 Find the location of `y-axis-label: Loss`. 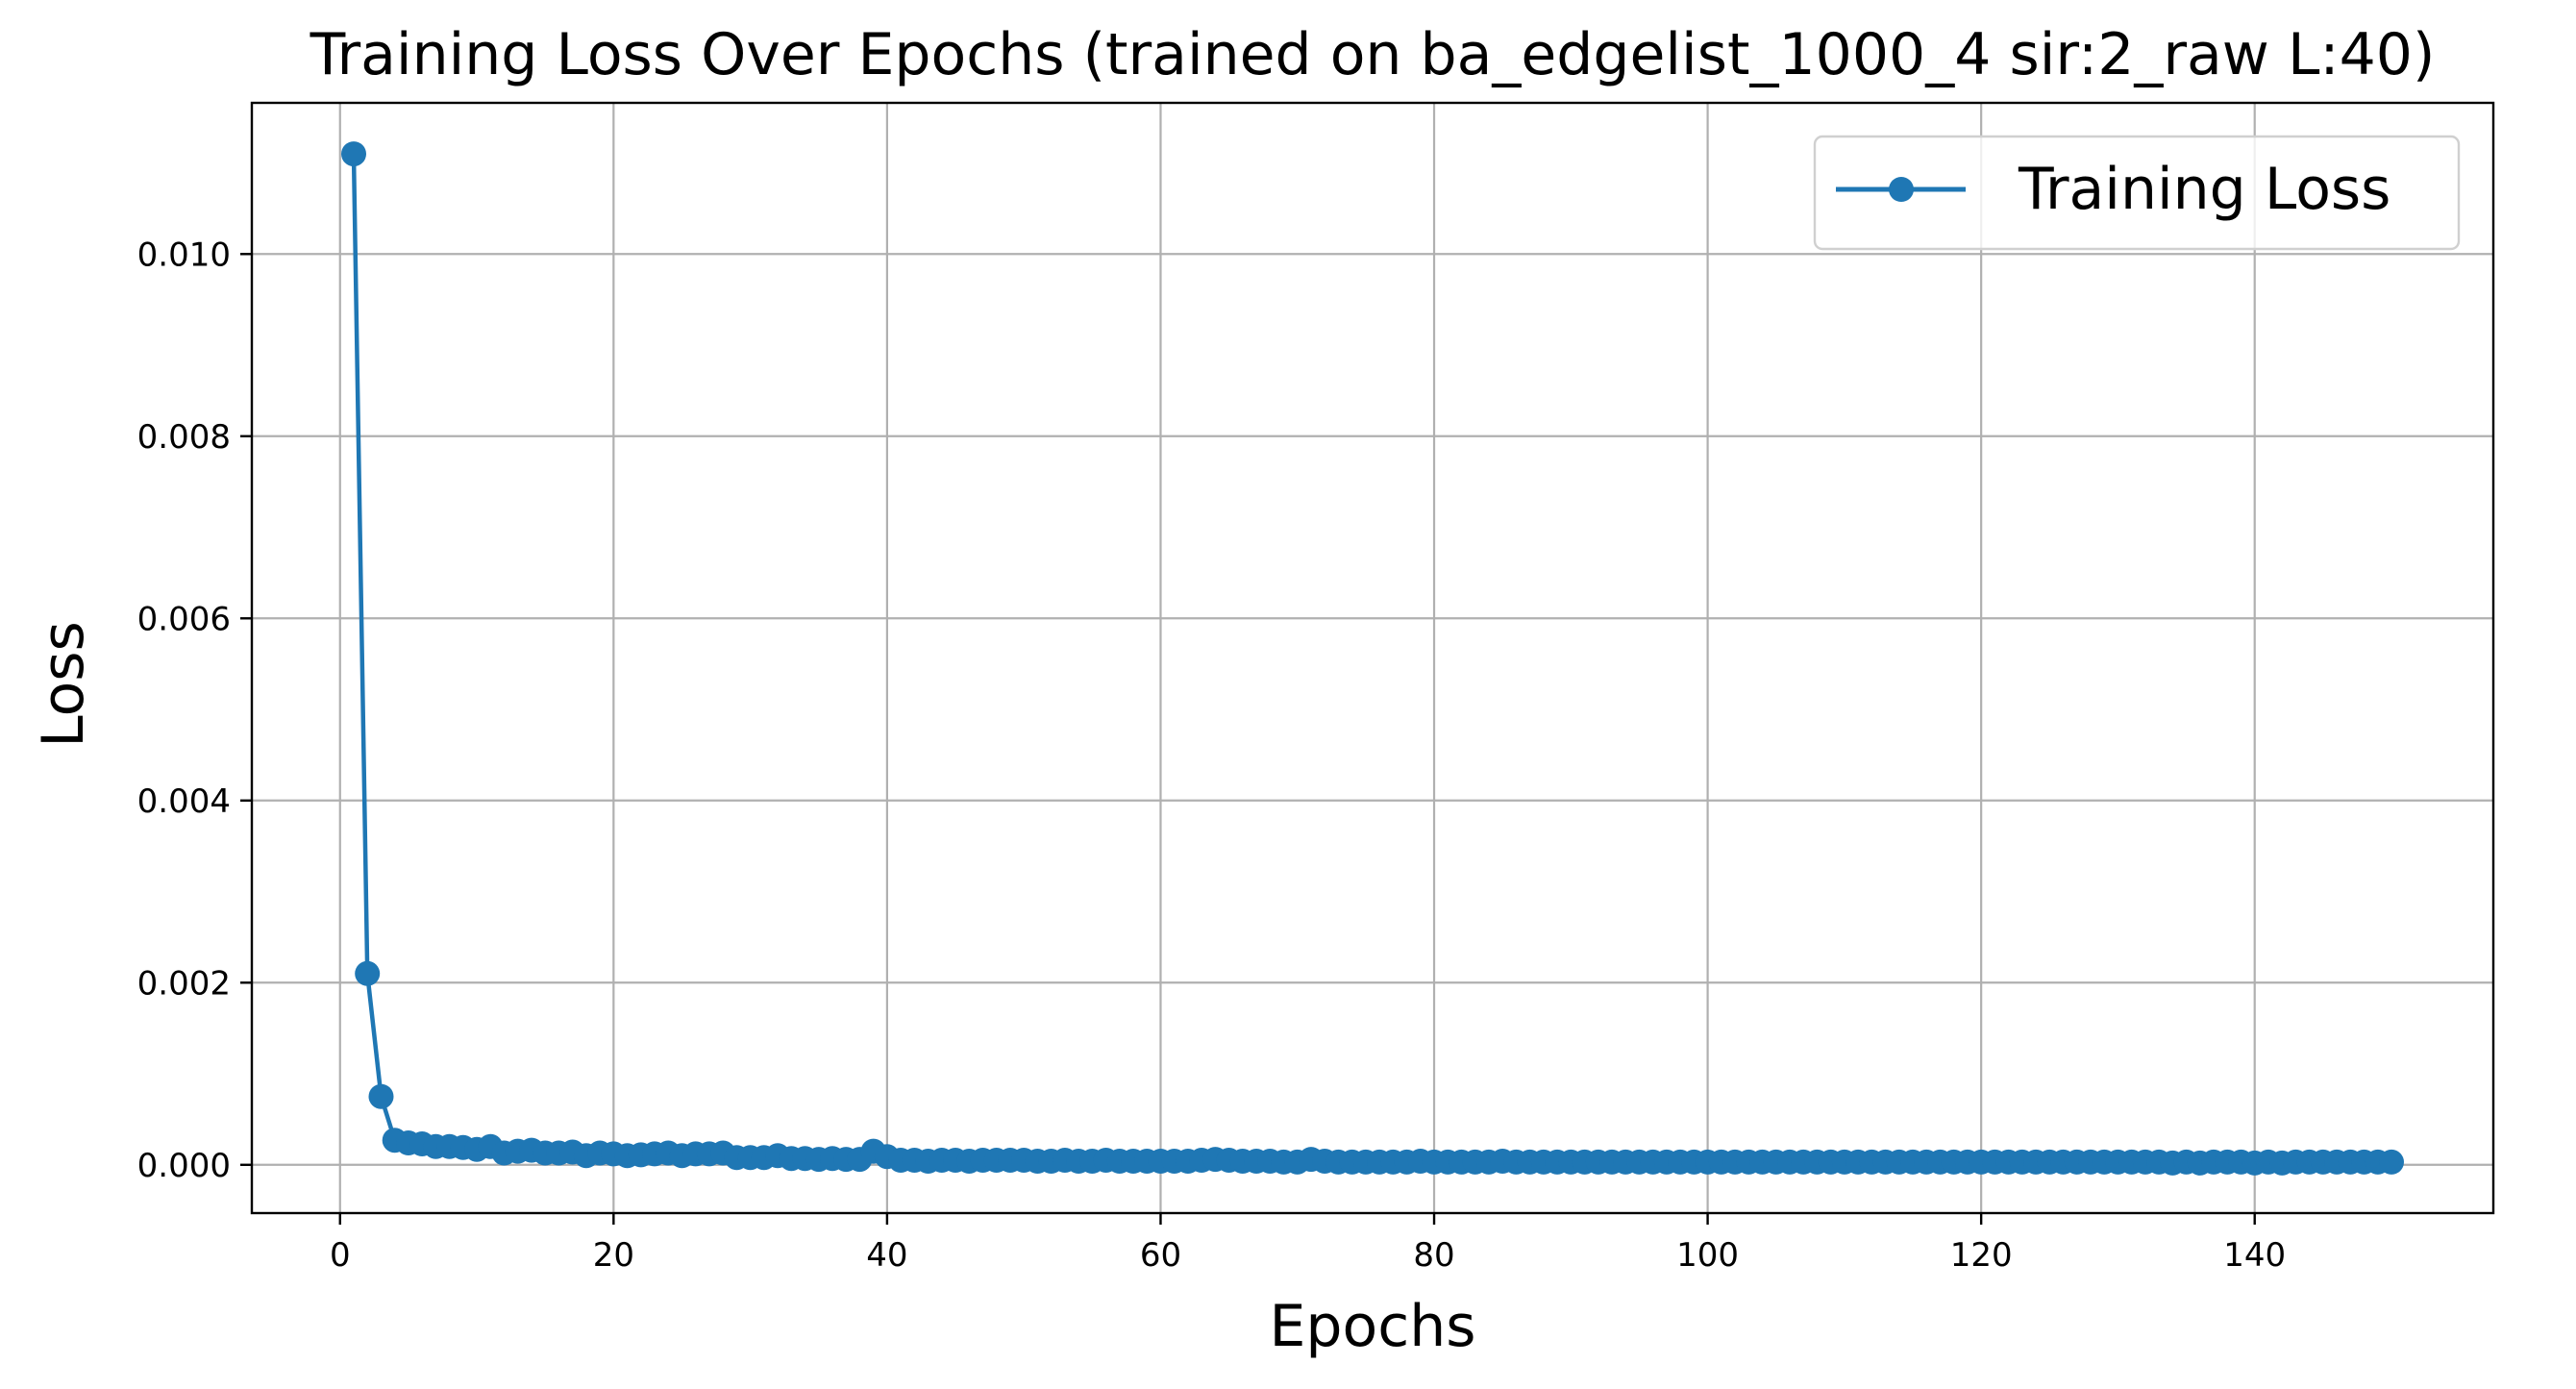

y-axis-label: Loss is located at coordinates (64, 684).